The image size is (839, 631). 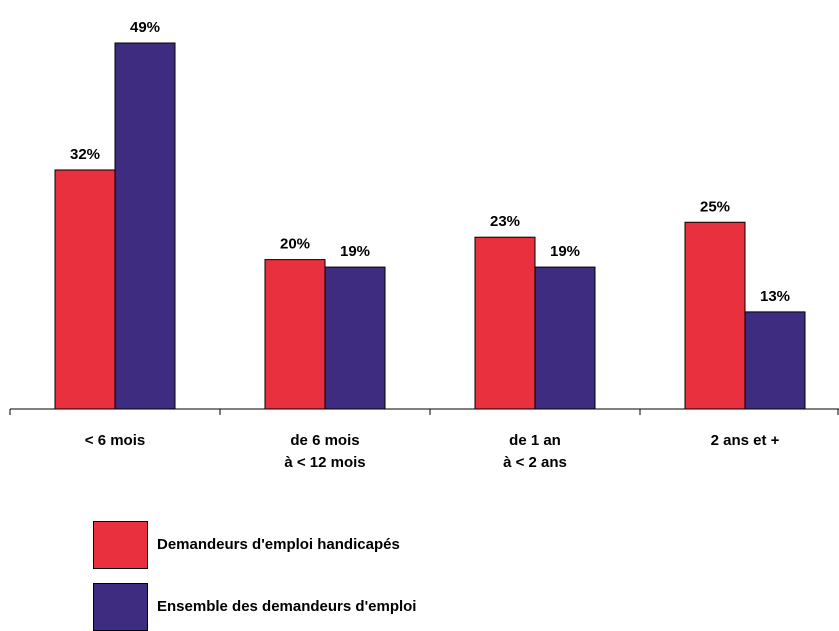 I want to click on legend-label-handicapes: Demandeurs d'emploi handicapés, so click(x=278, y=544).